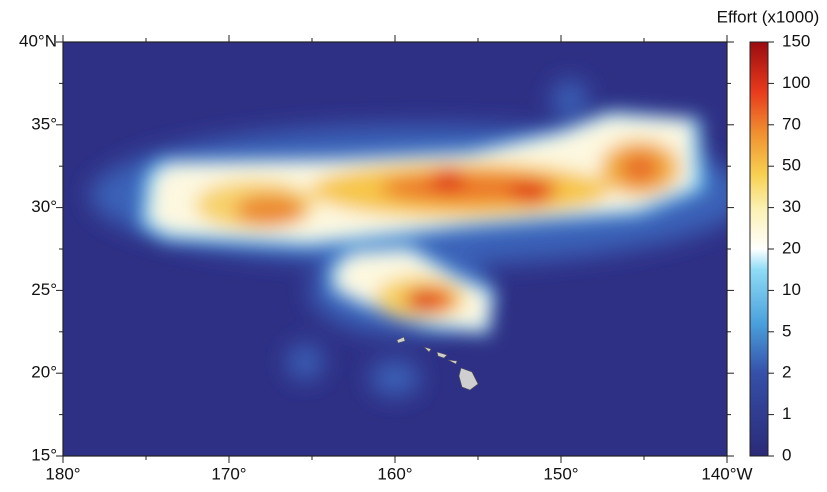  What do you see at coordinates (759, 249) in the screenshot?
I see `colorbar` at bounding box center [759, 249].